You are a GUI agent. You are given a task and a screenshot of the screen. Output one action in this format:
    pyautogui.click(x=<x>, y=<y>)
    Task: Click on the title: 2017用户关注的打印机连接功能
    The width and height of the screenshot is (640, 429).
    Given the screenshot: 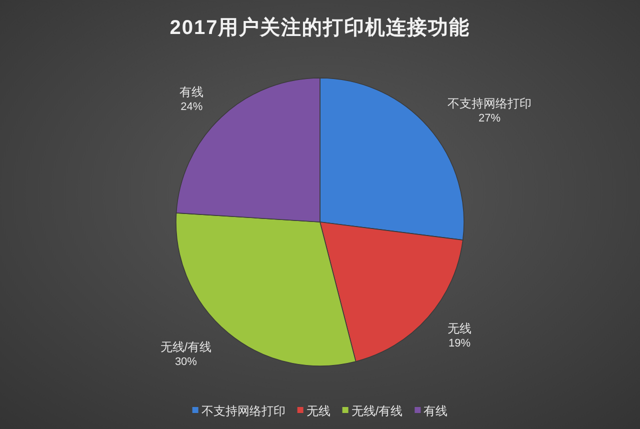 What is the action you would take?
    pyautogui.click(x=320, y=28)
    